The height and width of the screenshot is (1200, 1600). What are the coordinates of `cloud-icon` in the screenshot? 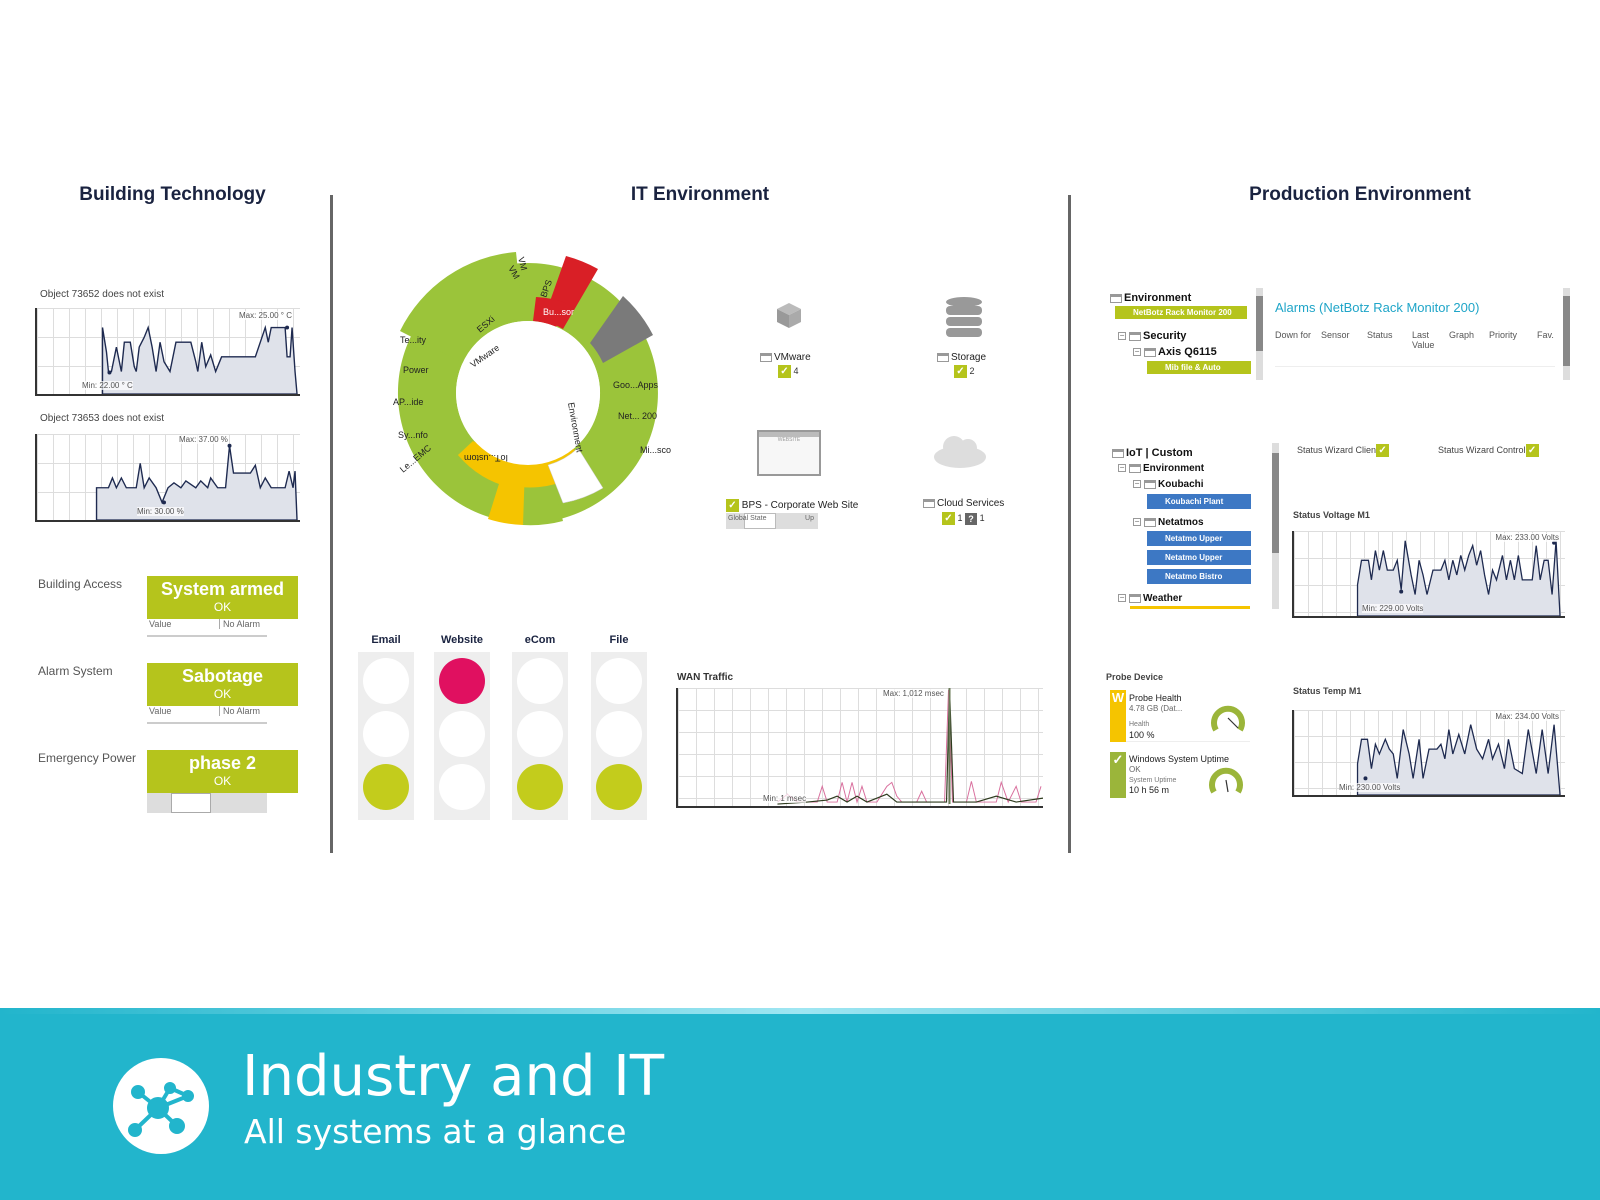 It's located at (960, 453).